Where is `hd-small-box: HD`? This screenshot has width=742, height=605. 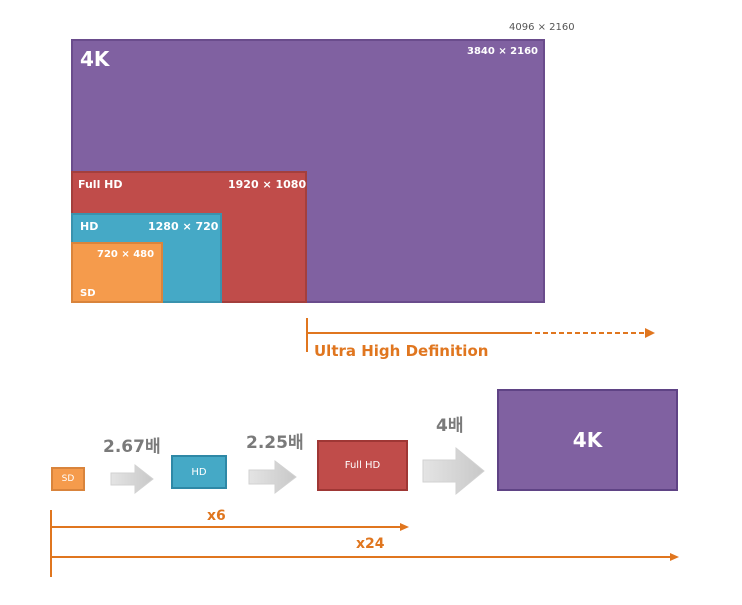
hd-small-box: HD is located at coordinates (199, 472).